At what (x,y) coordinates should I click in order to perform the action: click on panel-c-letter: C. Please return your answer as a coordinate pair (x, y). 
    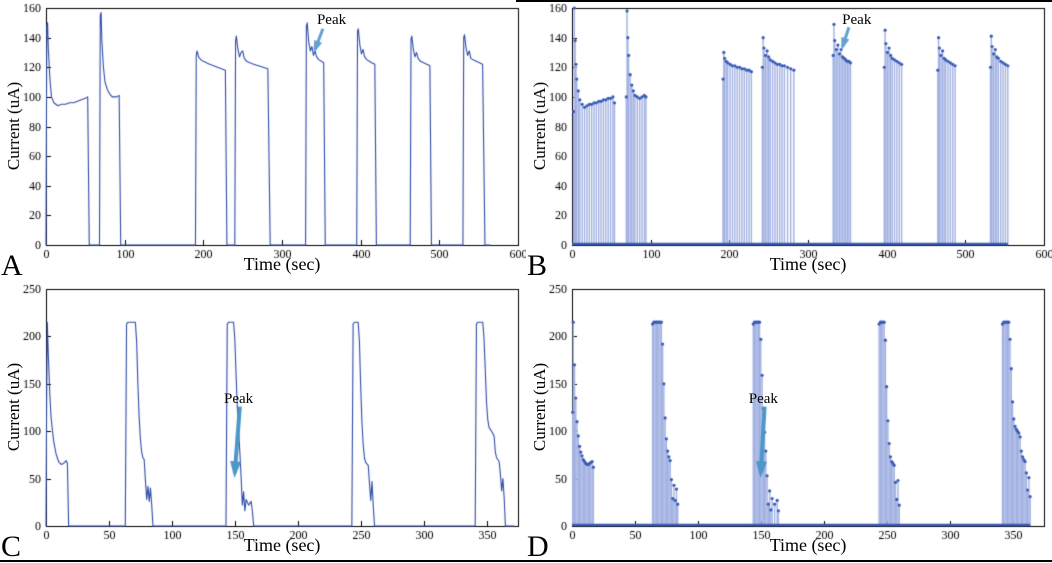
    Looking at the image, I should click on (11, 546).